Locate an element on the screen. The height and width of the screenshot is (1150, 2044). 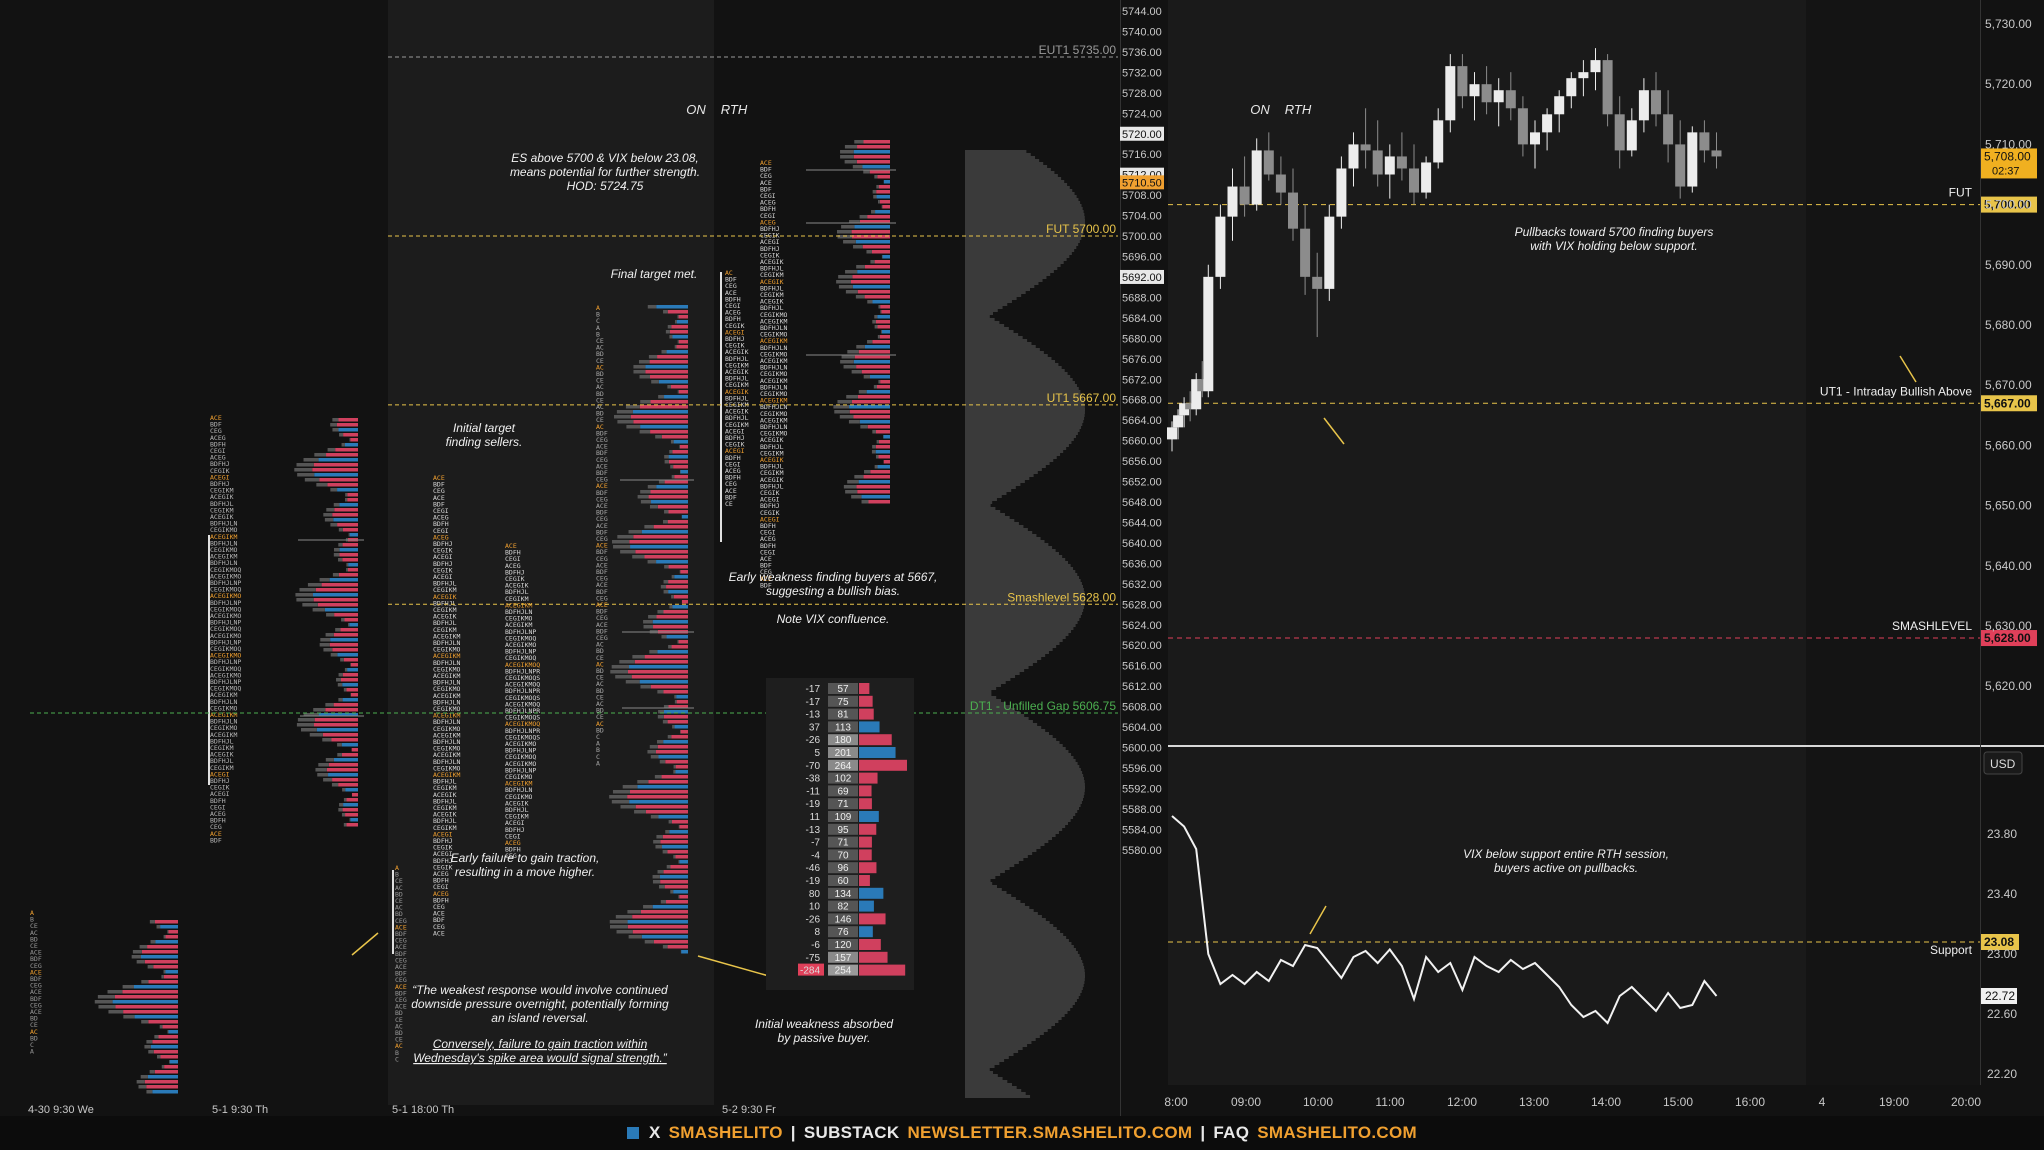
svg-text: ACE is located at coordinates (602, 526).